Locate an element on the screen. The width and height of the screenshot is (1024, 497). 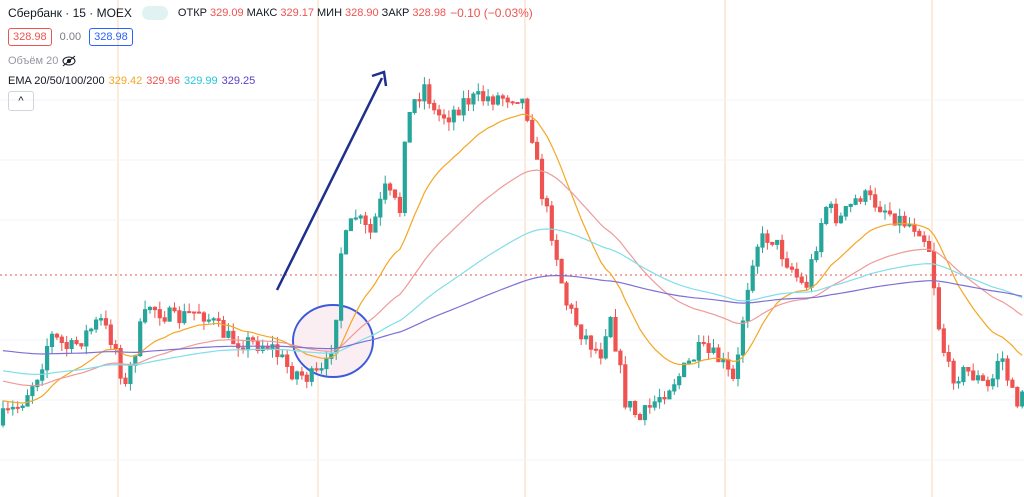
ohlc-label: ОТКР is located at coordinates (192, 13).